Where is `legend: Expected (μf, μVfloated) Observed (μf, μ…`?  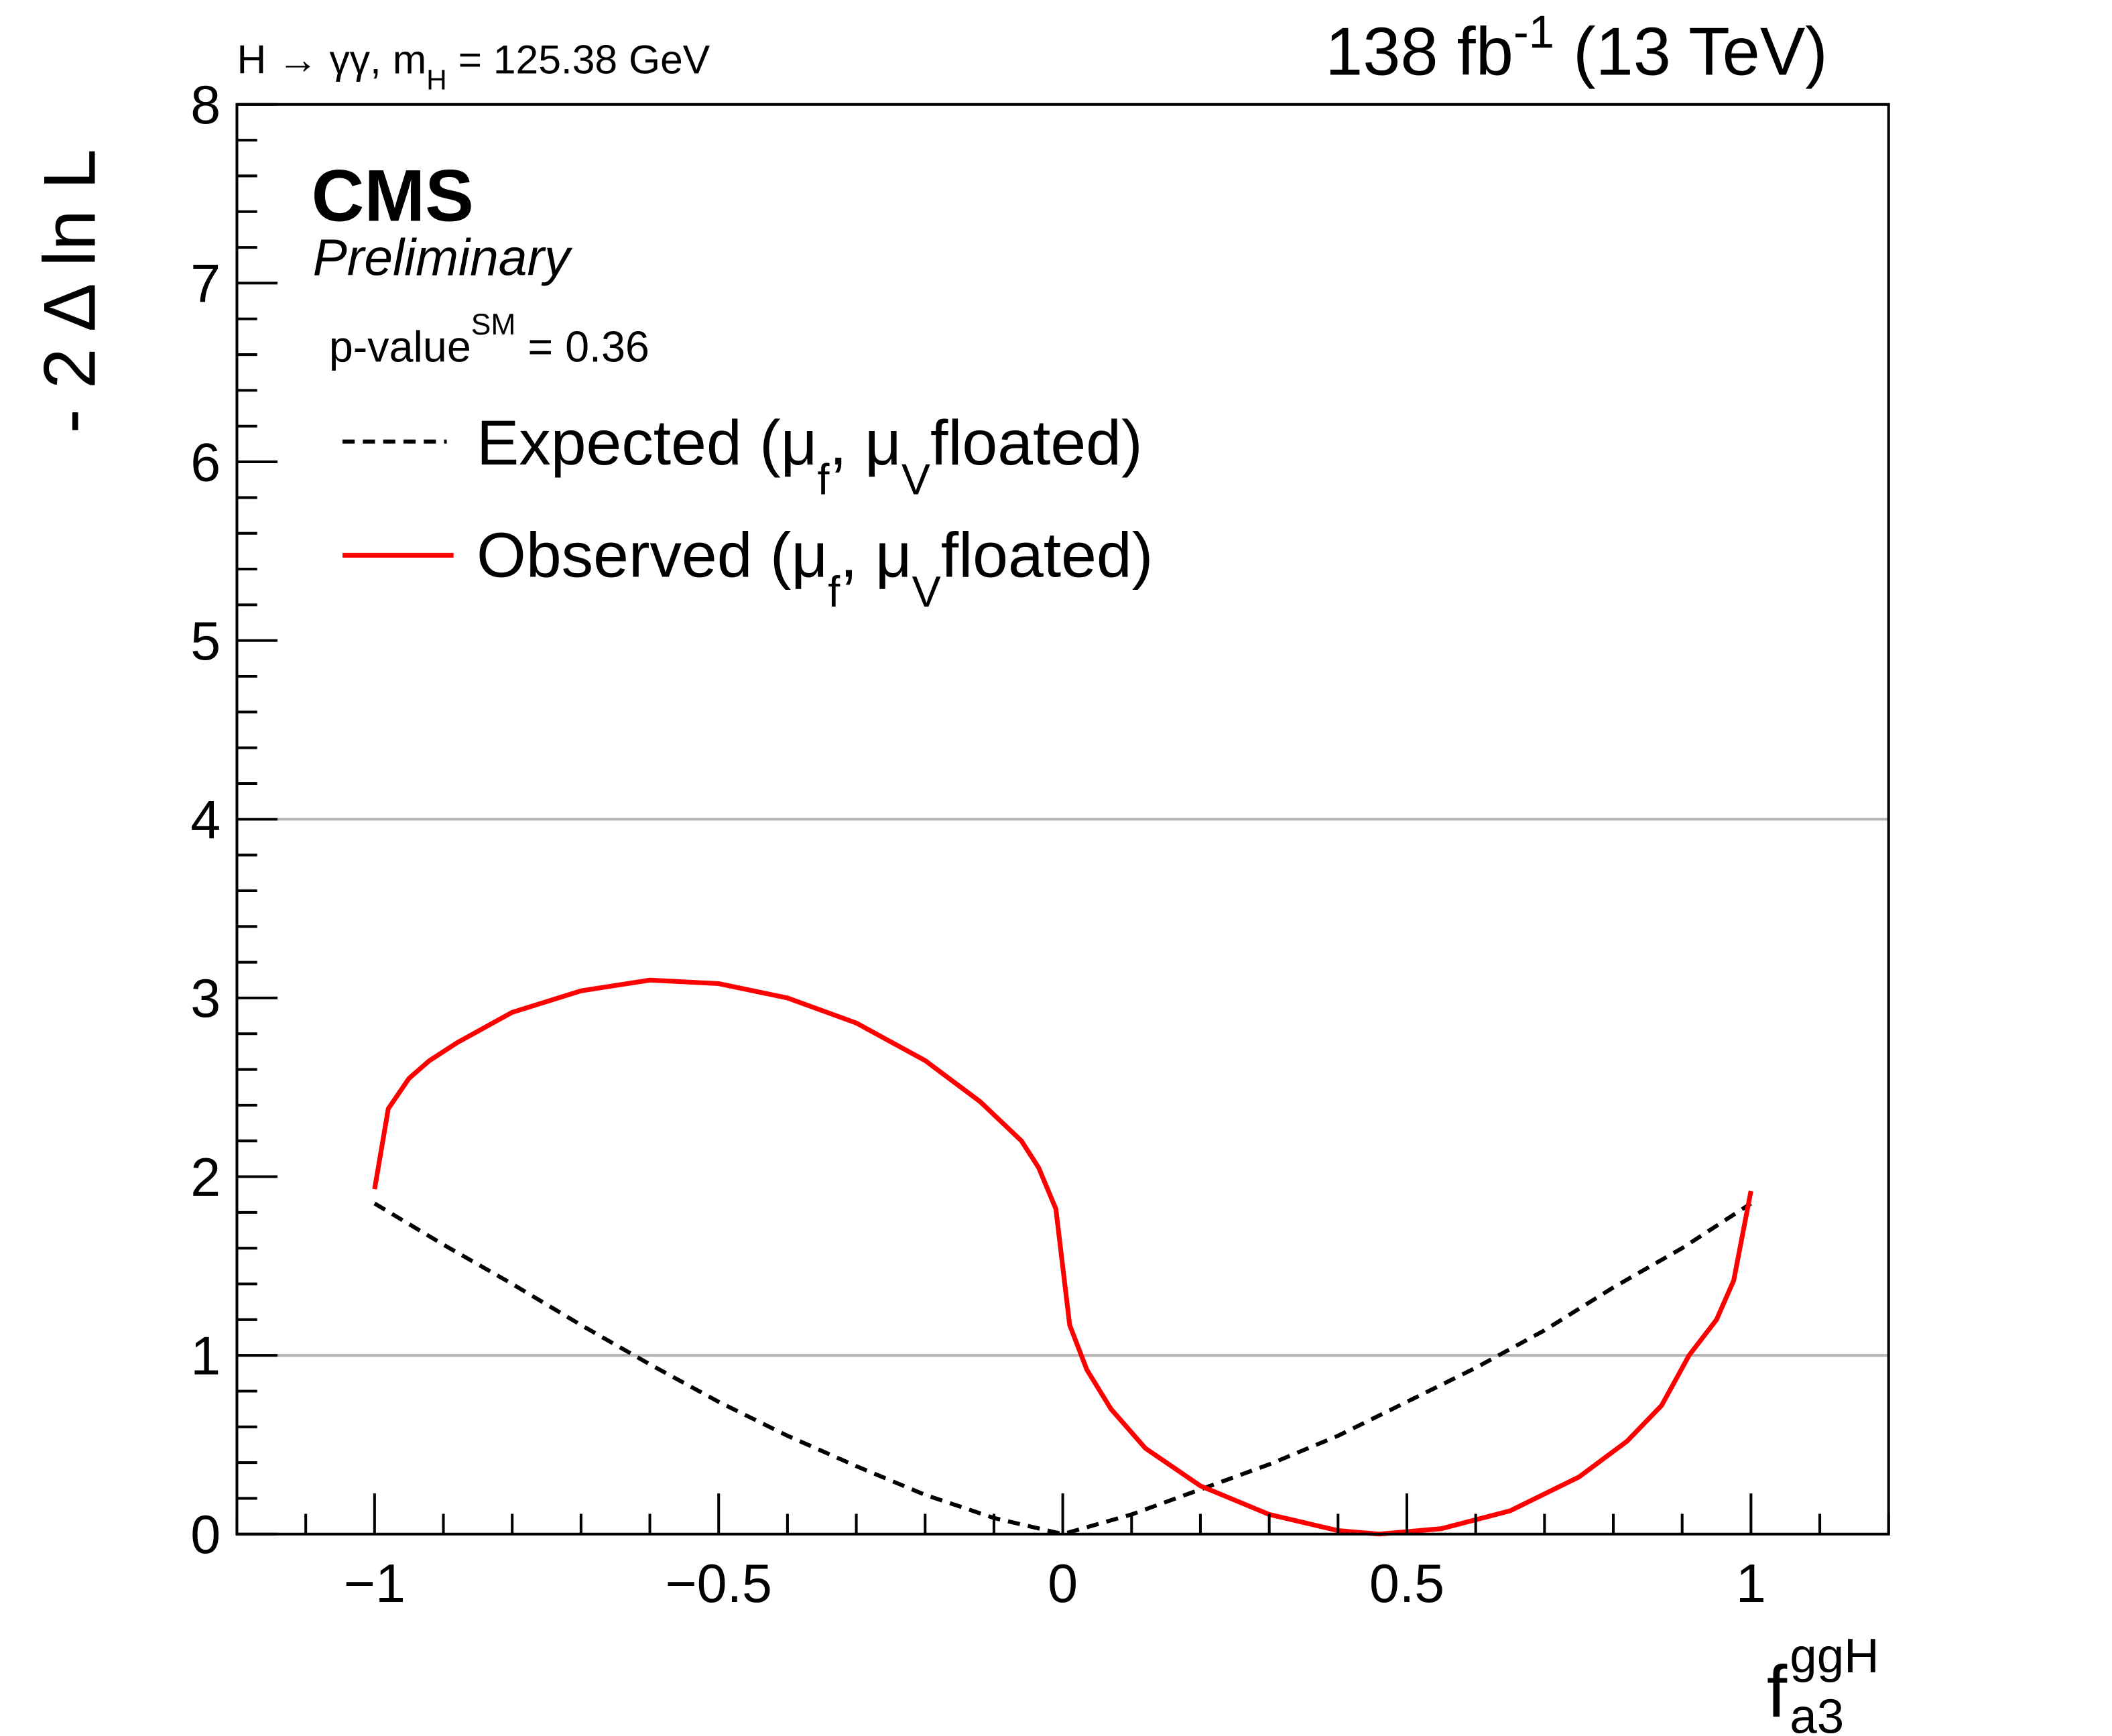
legend: Expected (μf, μVfloated) Observed (μf, μ… is located at coordinates (748, 512).